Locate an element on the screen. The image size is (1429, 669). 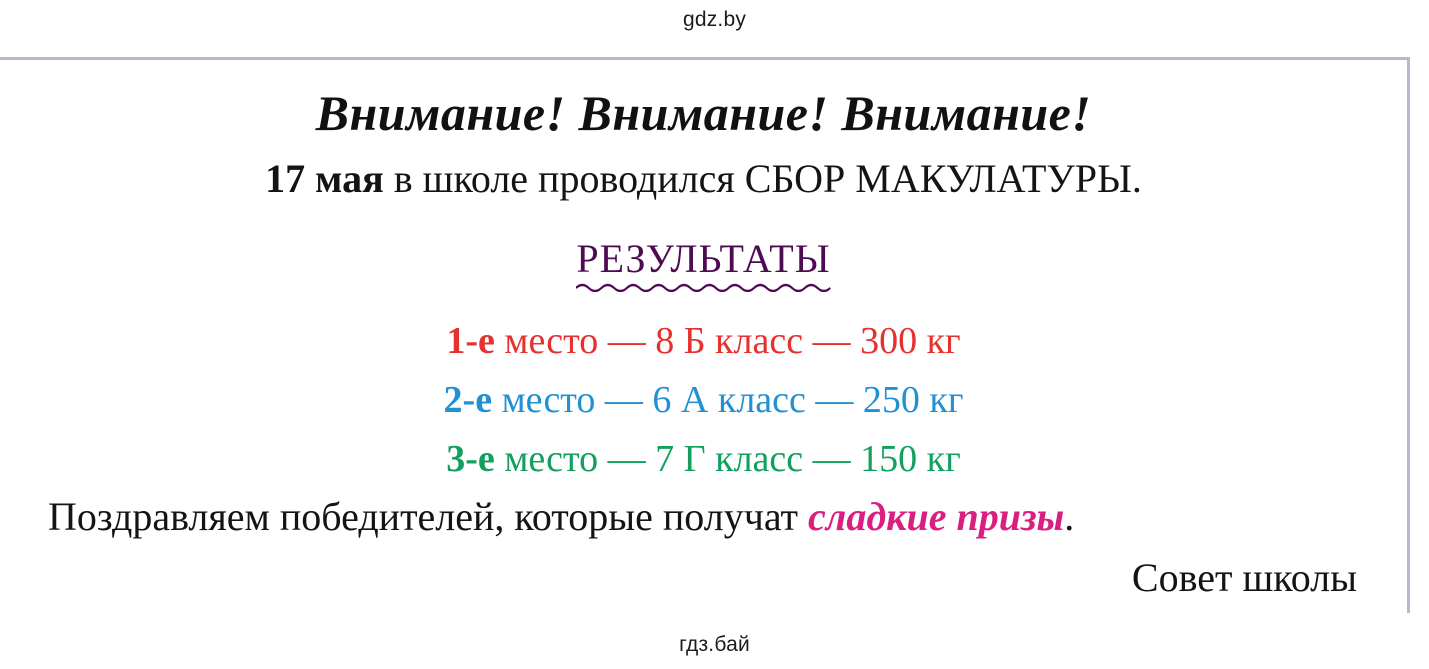
event-description: в школе проводился СБОР МАКУЛАТУРЫ. is located at coordinates (762, 178).